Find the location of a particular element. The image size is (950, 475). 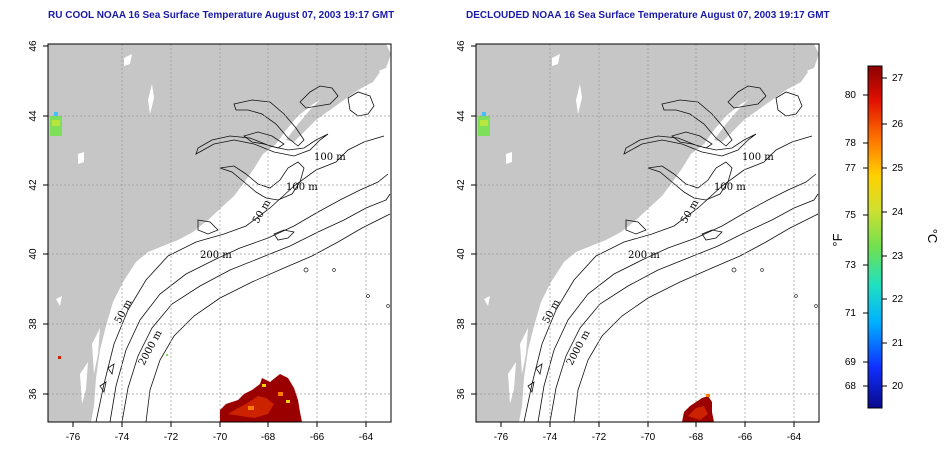

decl-contour-label-100m-b: 100 m is located at coordinates (730, 187).